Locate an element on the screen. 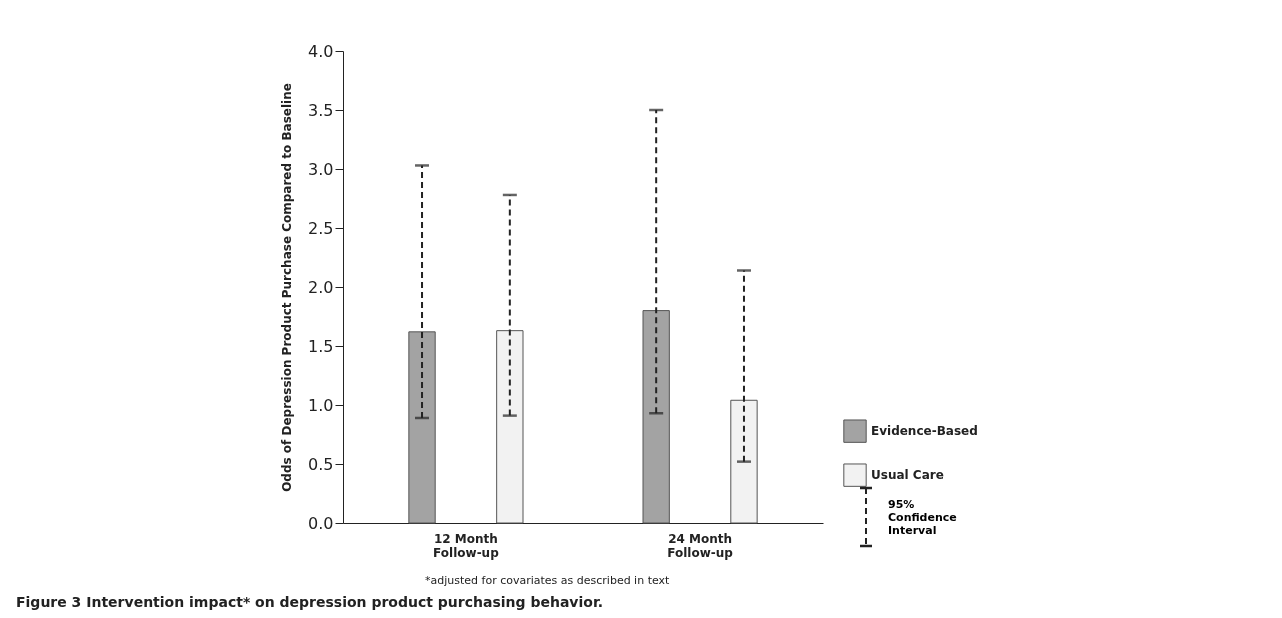 This screenshot has height=618, width=1282. text: *adjusted for covariates as described in text is located at coordinates (547, 580).